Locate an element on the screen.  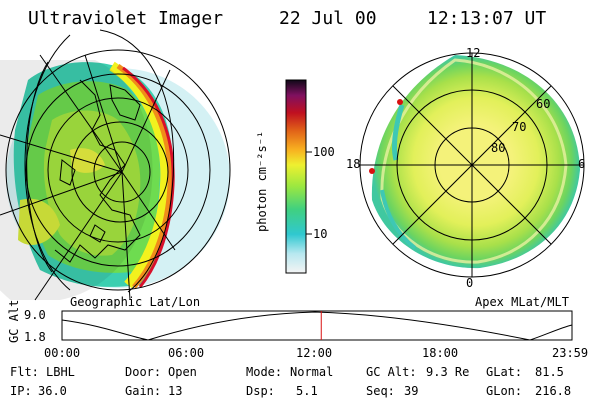
colorbar-unit-label: photon cm⁻²s⁻¹ is located at coordinates (262, 181).